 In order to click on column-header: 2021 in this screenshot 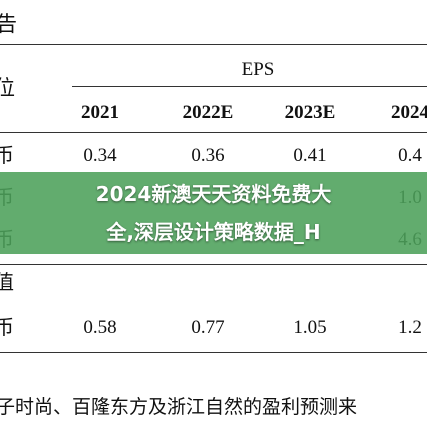, I will do `click(100, 112)`.